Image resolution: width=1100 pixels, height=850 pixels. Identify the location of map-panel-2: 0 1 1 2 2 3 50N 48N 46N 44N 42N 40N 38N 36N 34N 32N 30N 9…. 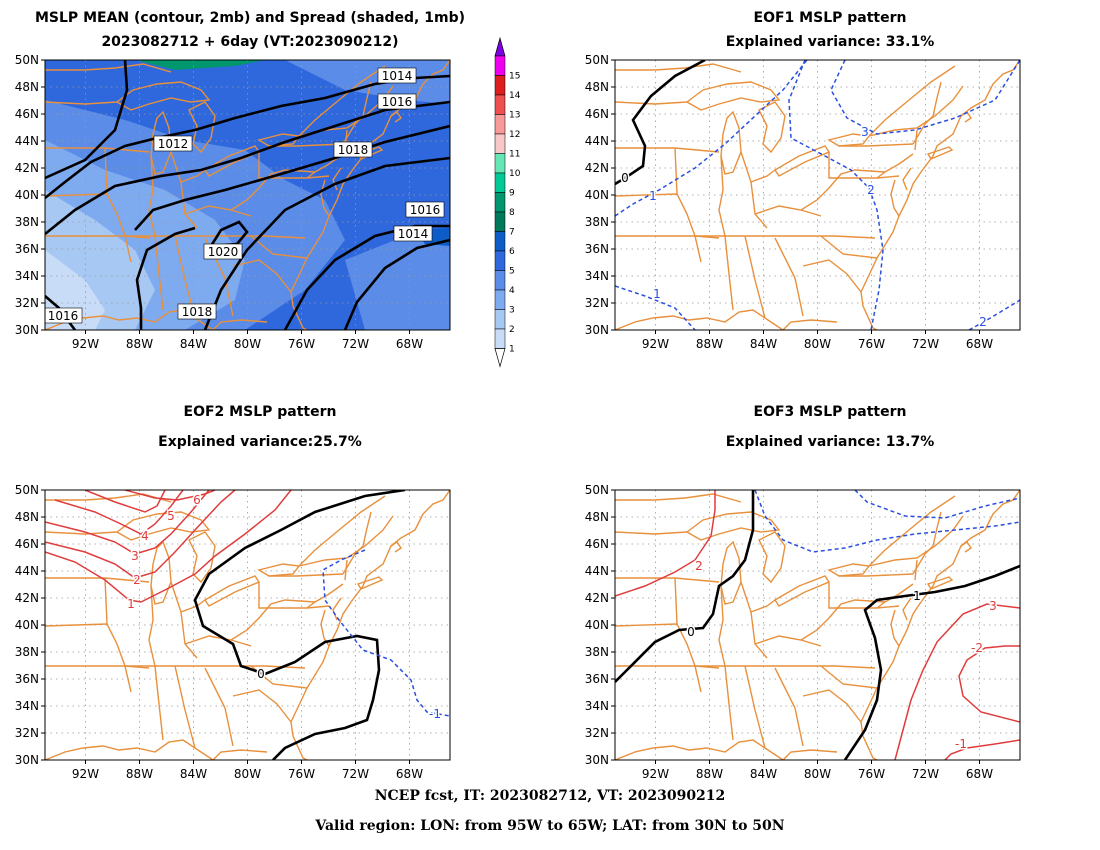
(803, 202).